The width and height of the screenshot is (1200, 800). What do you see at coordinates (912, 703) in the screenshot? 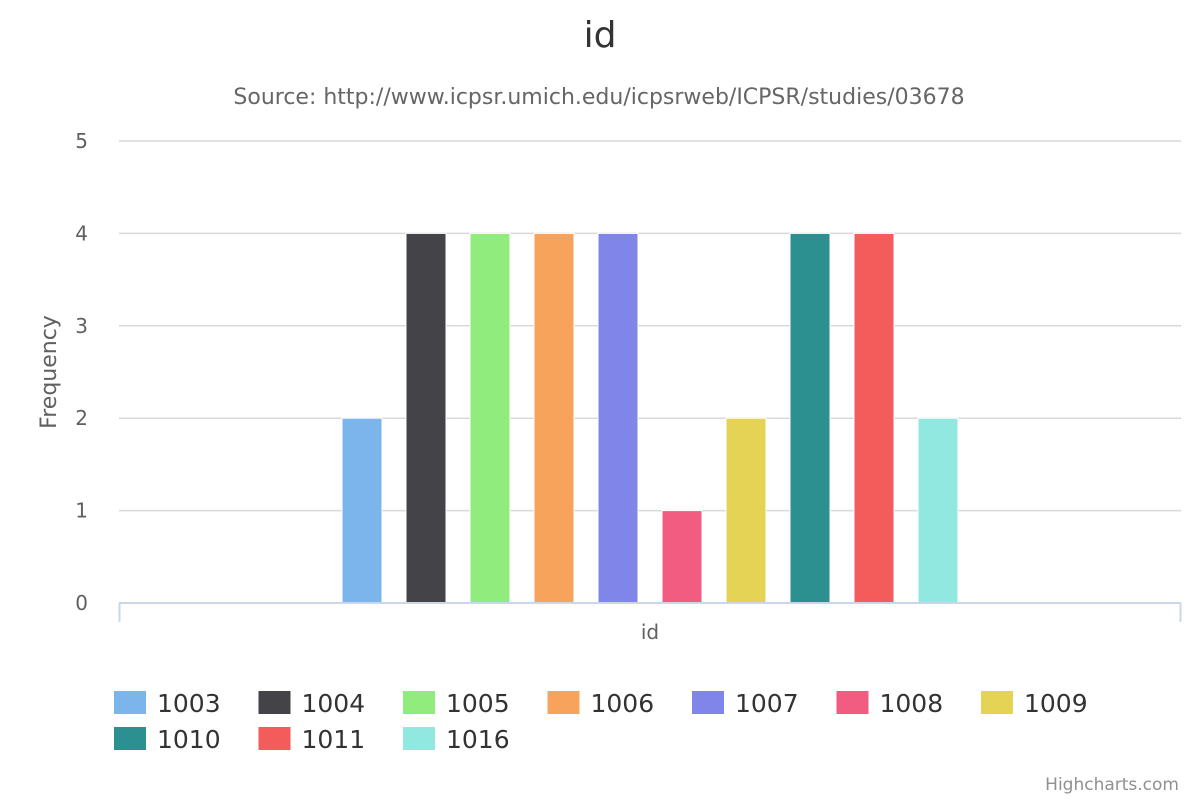
I see `legend-label: 1008` at bounding box center [912, 703].